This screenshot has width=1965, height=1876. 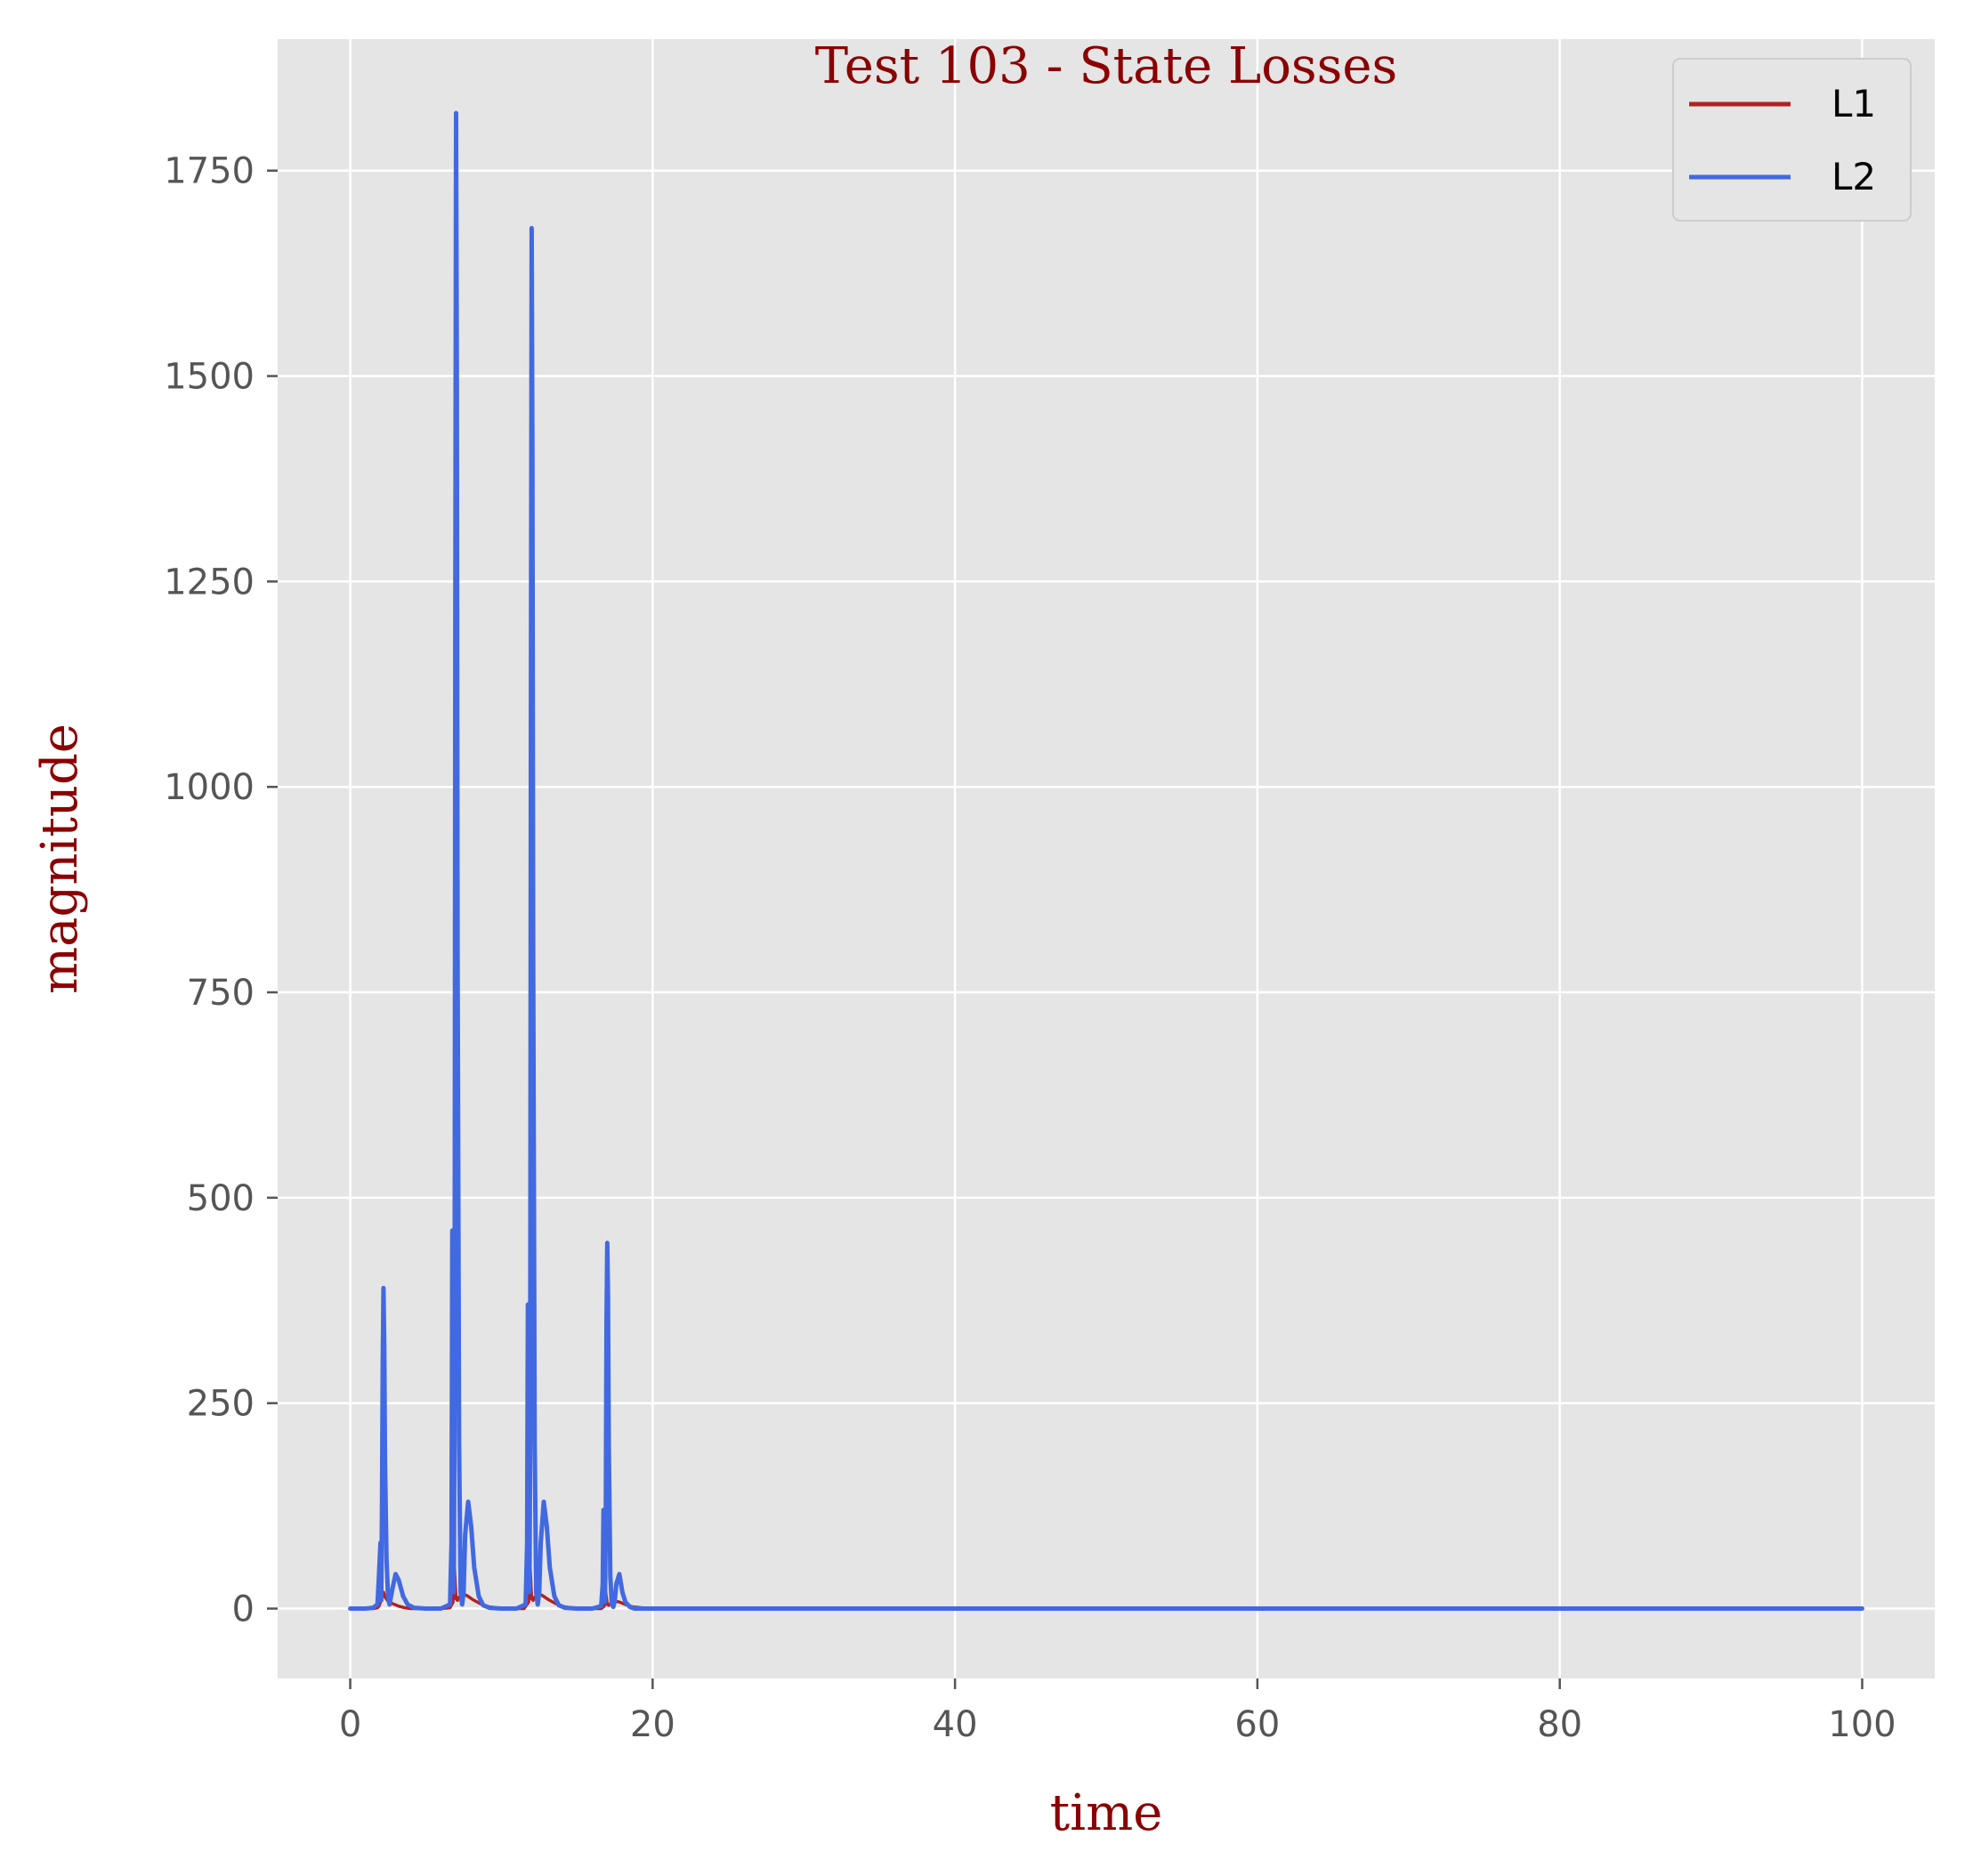 What do you see at coordinates (1106, 66) in the screenshot?
I see `chart-title: Test 103 - State Losses` at bounding box center [1106, 66].